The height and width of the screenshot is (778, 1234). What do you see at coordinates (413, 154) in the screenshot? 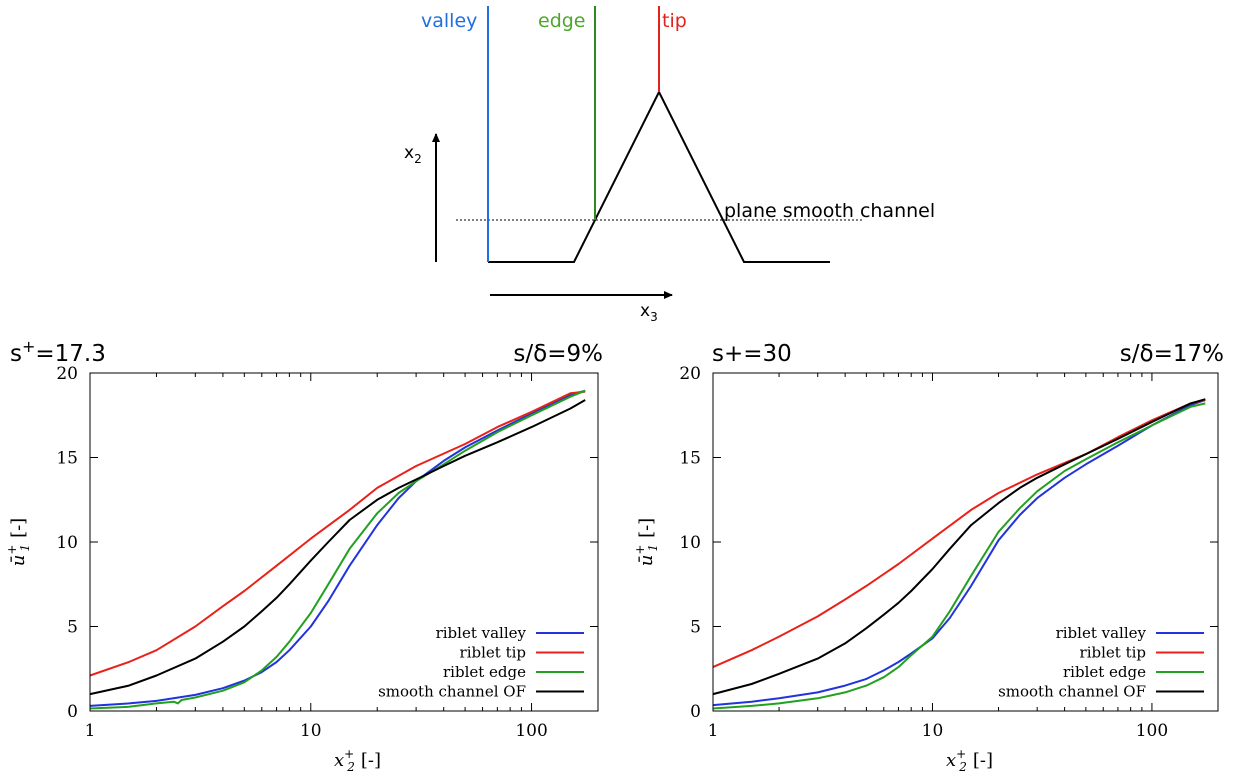
I see `x2-axis-label: x2` at bounding box center [413, 154].